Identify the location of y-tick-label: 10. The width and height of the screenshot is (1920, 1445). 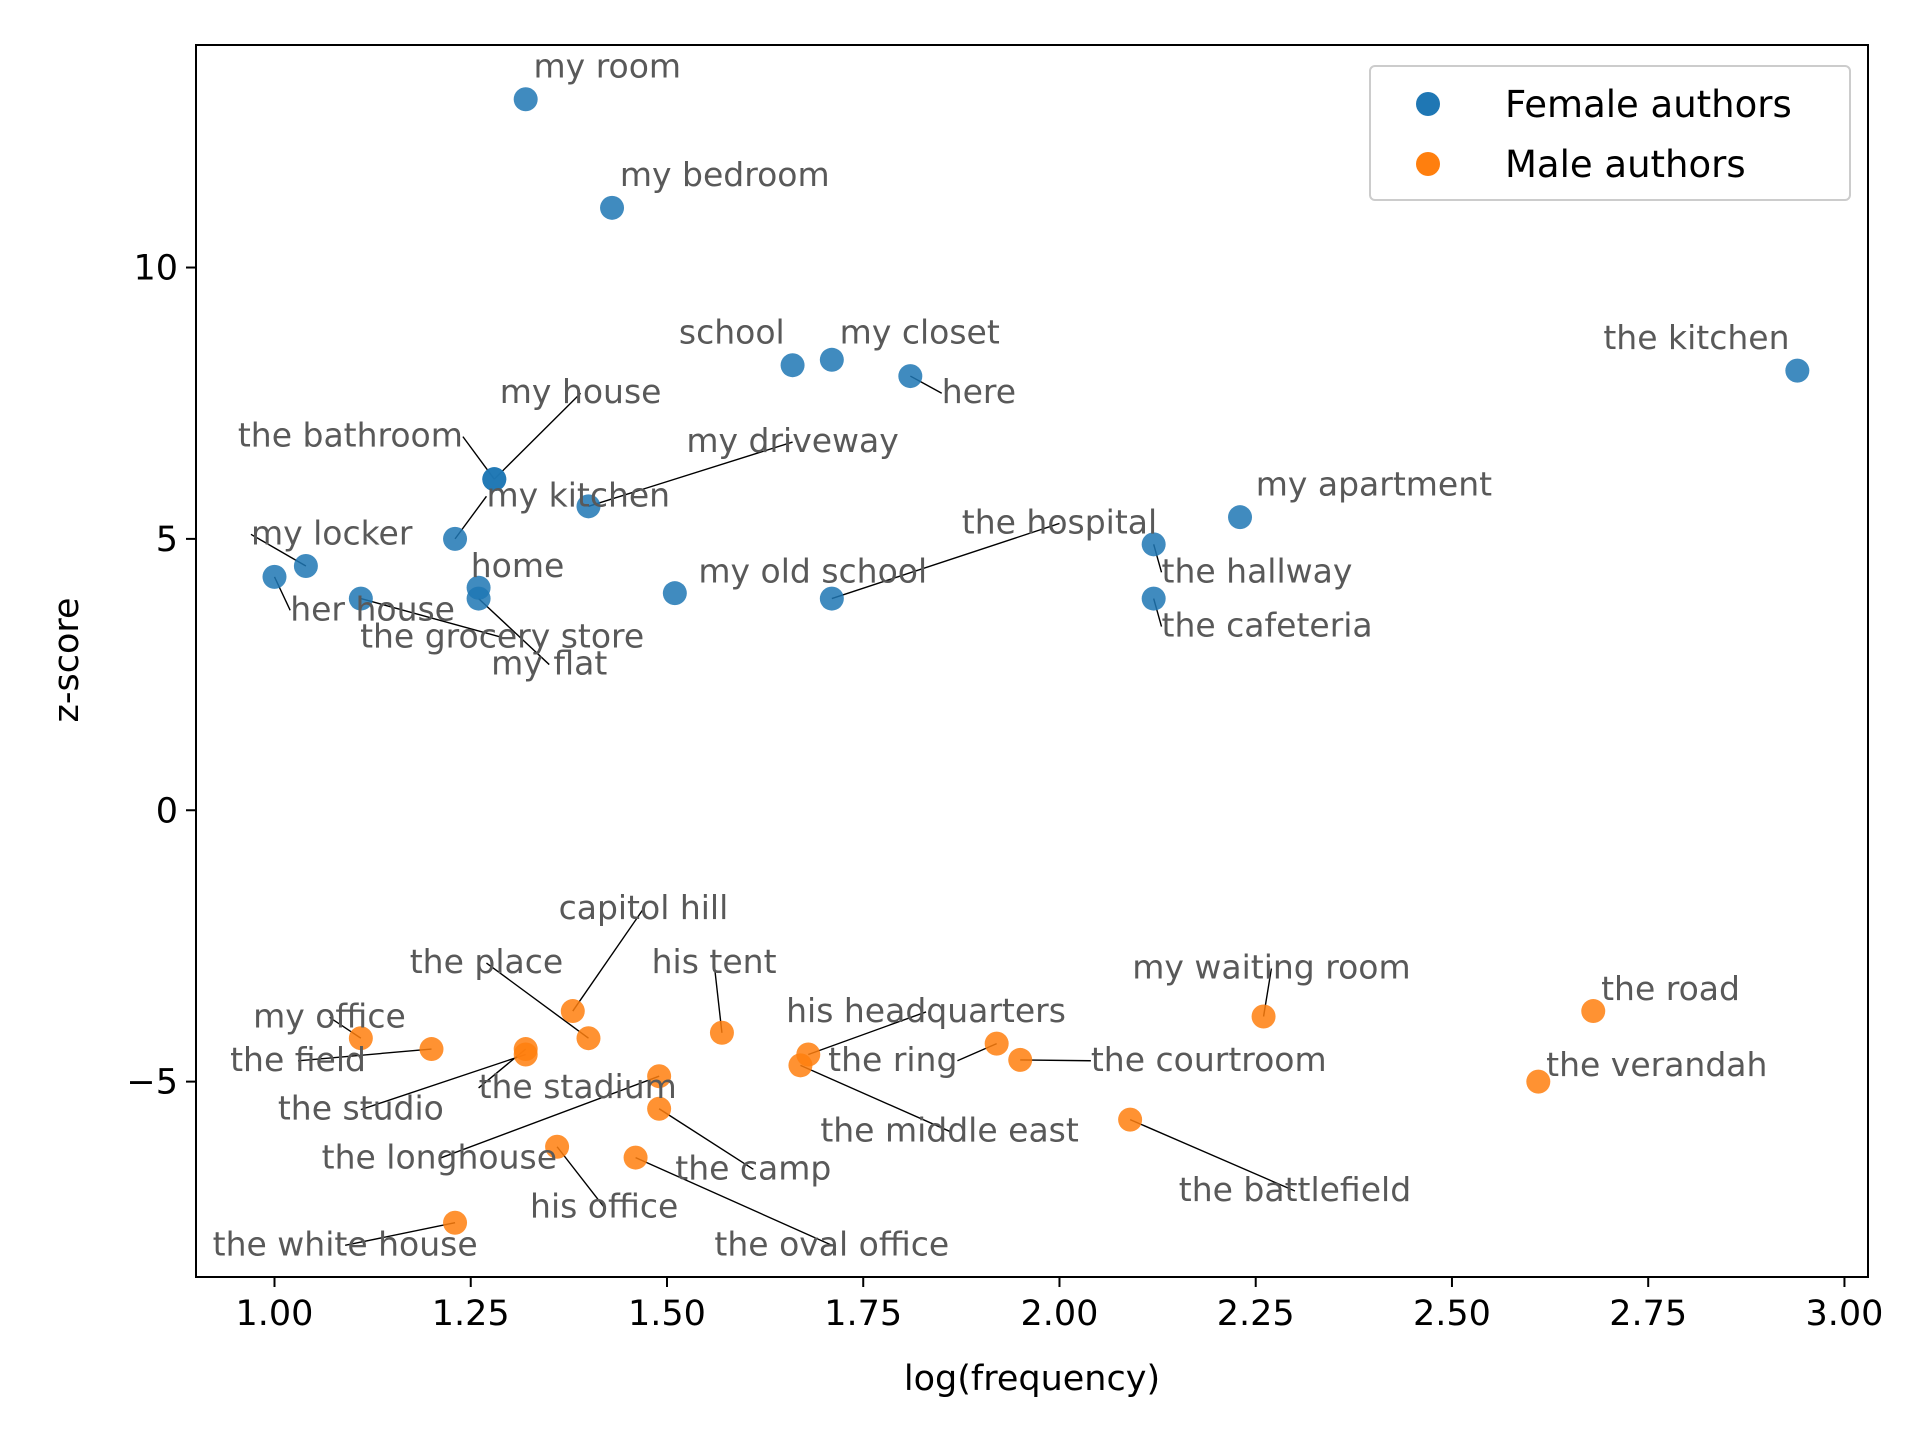
(155, 269).